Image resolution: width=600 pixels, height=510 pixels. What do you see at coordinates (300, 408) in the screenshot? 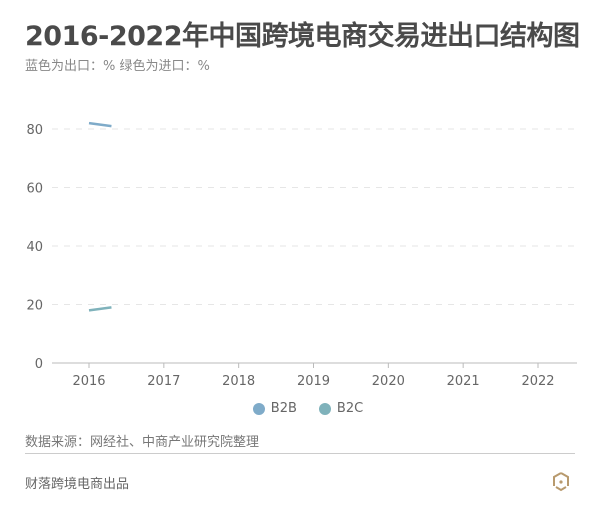
I see `legend: B2B B2C` at bounding box center [300, 408].